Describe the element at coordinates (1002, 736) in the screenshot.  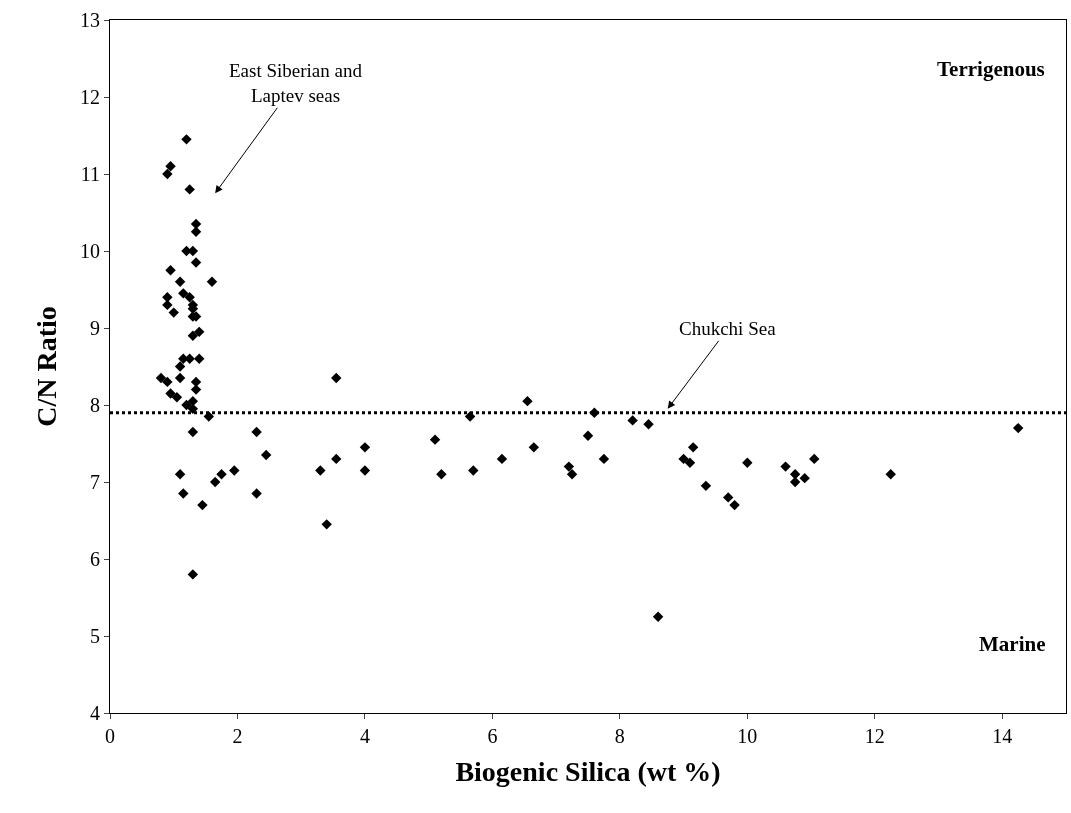
I see `x-tick-label: 14` at that location.